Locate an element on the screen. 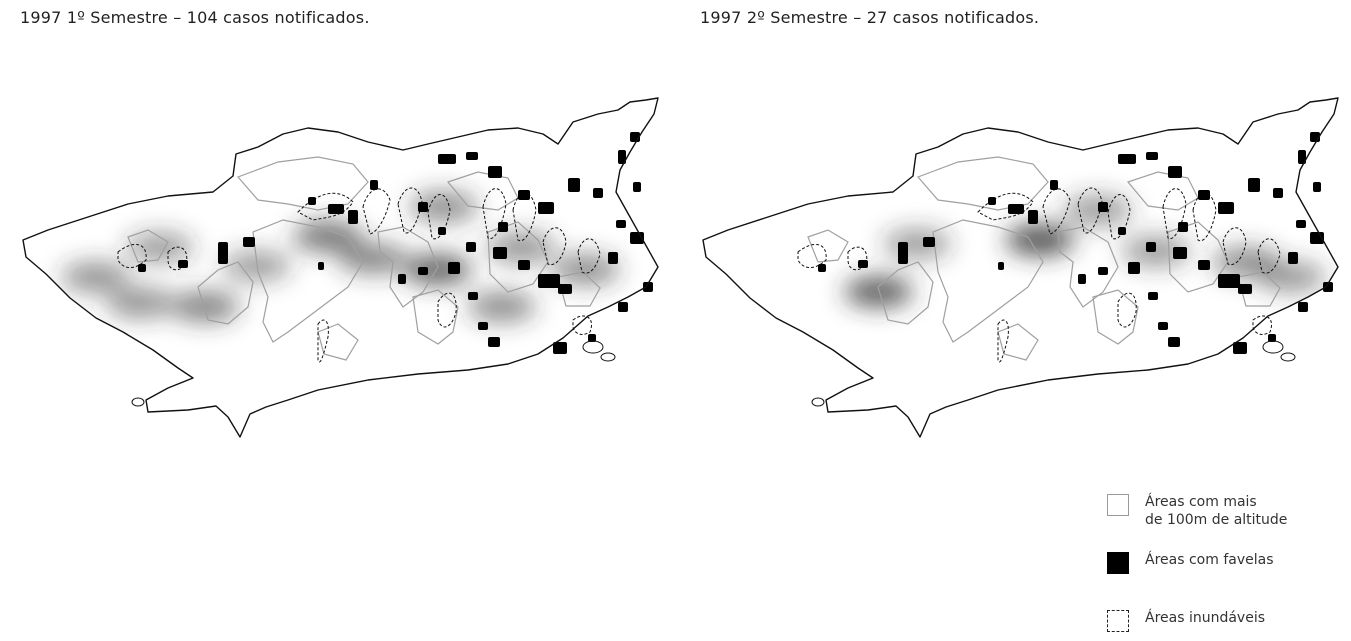 This screenshot has width=1351, height=641. altitude-swatch-icon is located at coordinates (1118, 505).